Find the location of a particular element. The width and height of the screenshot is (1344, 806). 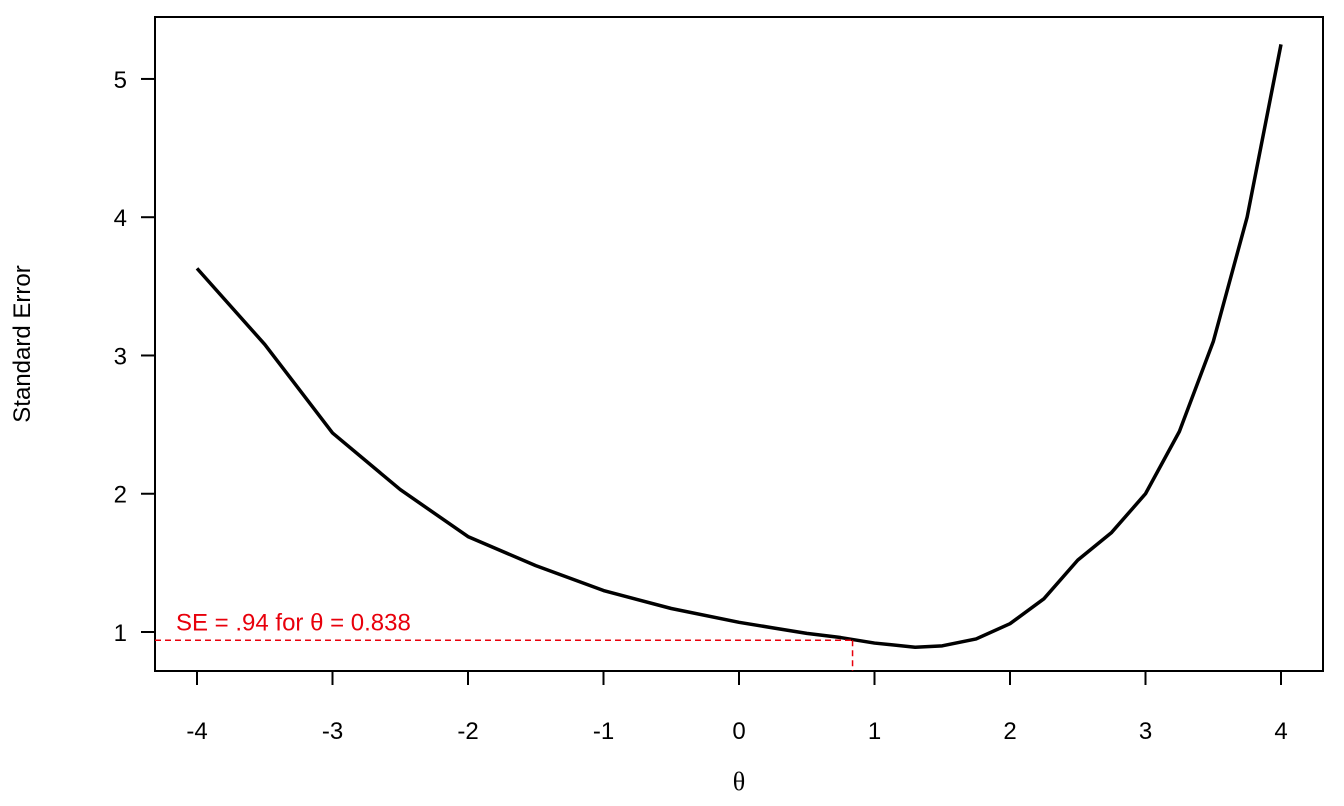

x-axis-label: θ is located at coordinates (739, 781).